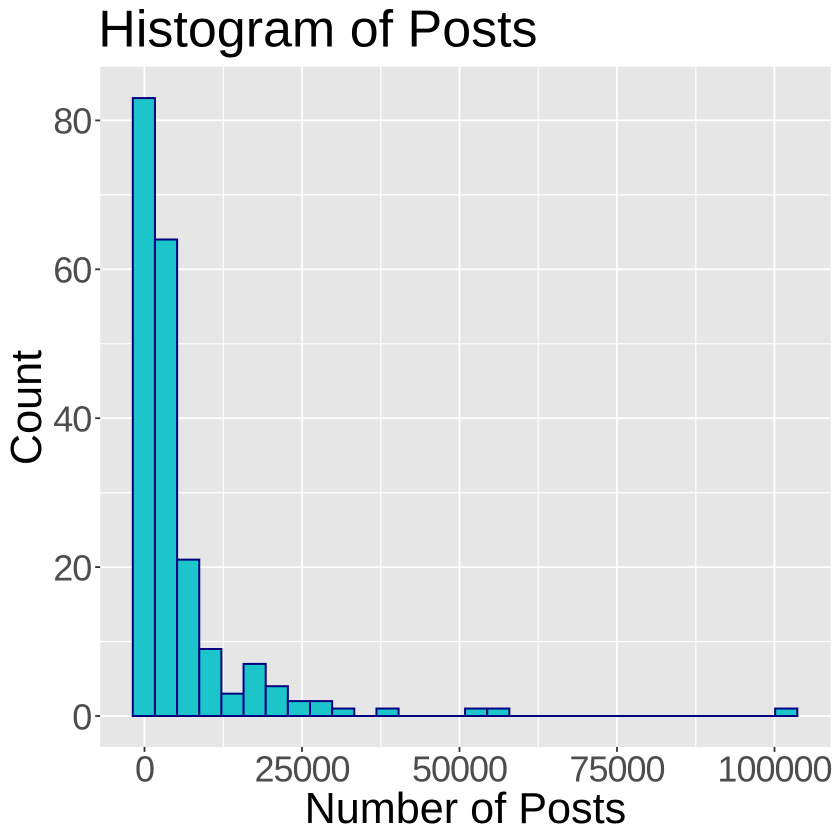 This screenshot has height=840, width=840. I want to click on svg-text: Histogram of Posts, so click(317, 30).